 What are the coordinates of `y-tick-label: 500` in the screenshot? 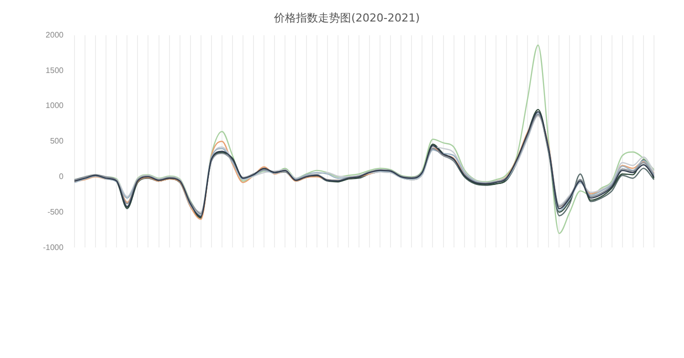 It's located at (57, 141).